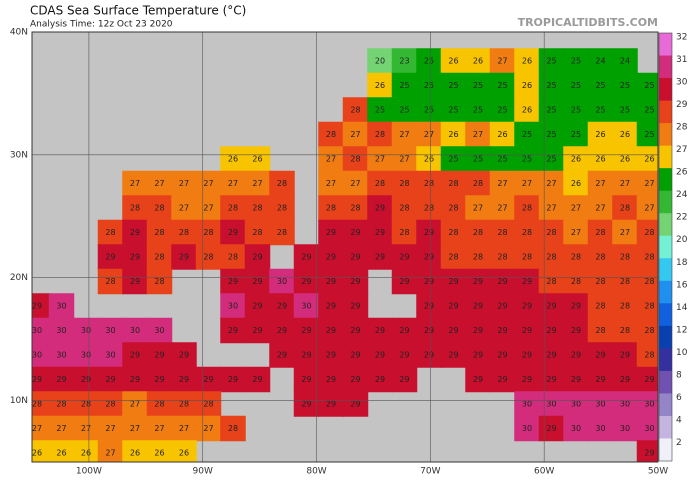 The height and width of the screenshot is (484, 700). Describe the element at coordinates (682, 128) in the screenshot. I see `colorbar-tick-label: 28` at that location.